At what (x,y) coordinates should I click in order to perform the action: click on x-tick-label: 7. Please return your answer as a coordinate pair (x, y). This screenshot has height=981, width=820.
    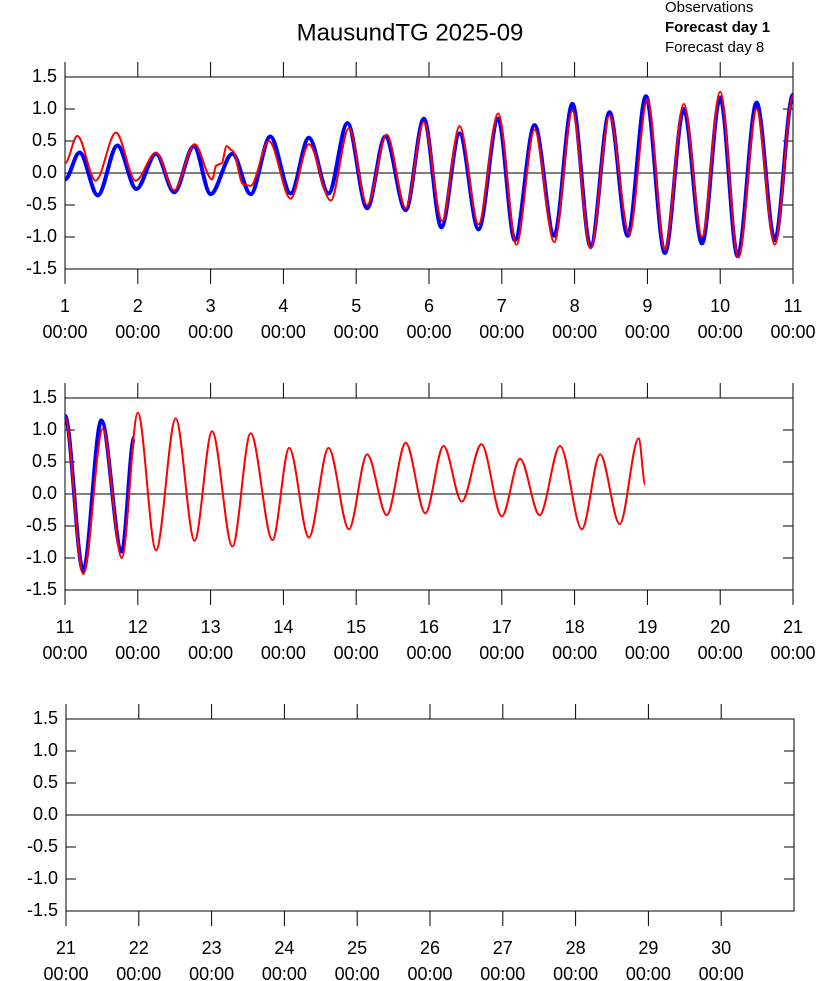
    Looking at the image, I should click on (502, 306).